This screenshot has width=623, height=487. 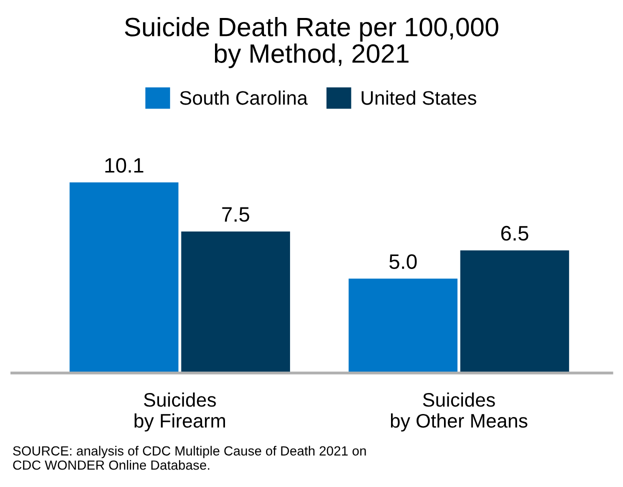 What do you see at coordinates (459, 412) in the screenshot?
I see `x-tick-label: Suicides by Other Means` at bounding box center [459, 412].